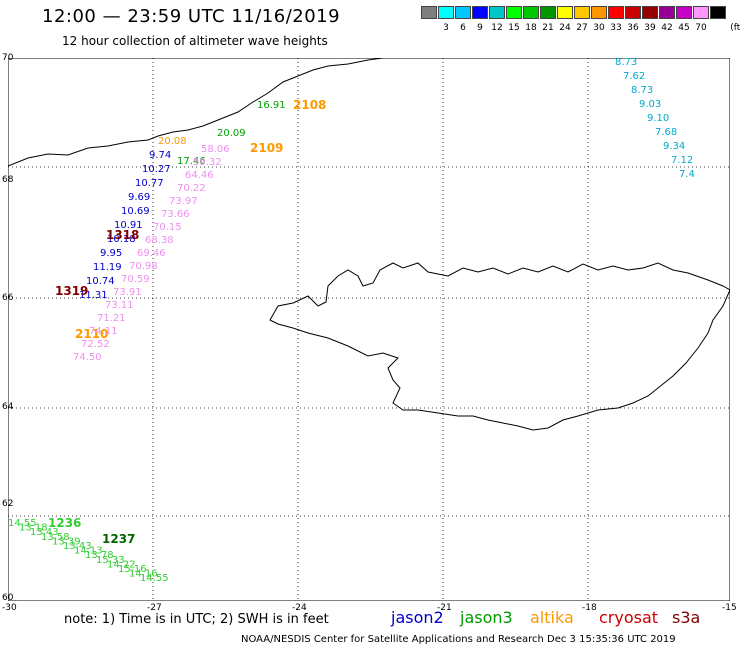  Describe the element at coordinates (22, 523) in the screenshot. I see `swh-value-label: 14.55` at that location.